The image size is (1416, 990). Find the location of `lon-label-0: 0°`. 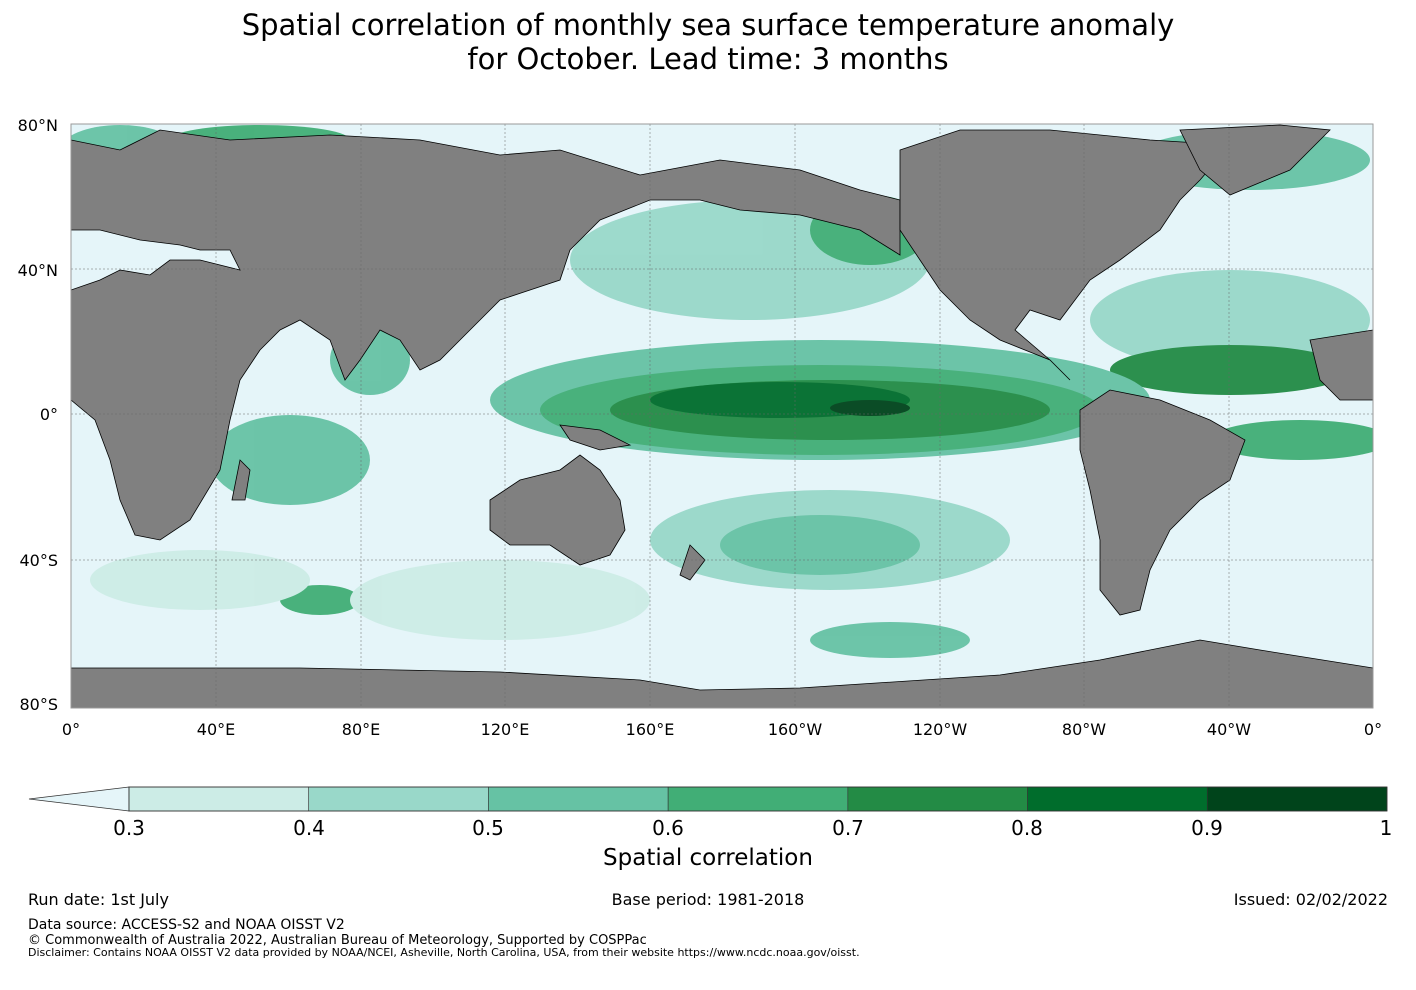

lon-label-0: 0° is located at coordinates (71, 729).